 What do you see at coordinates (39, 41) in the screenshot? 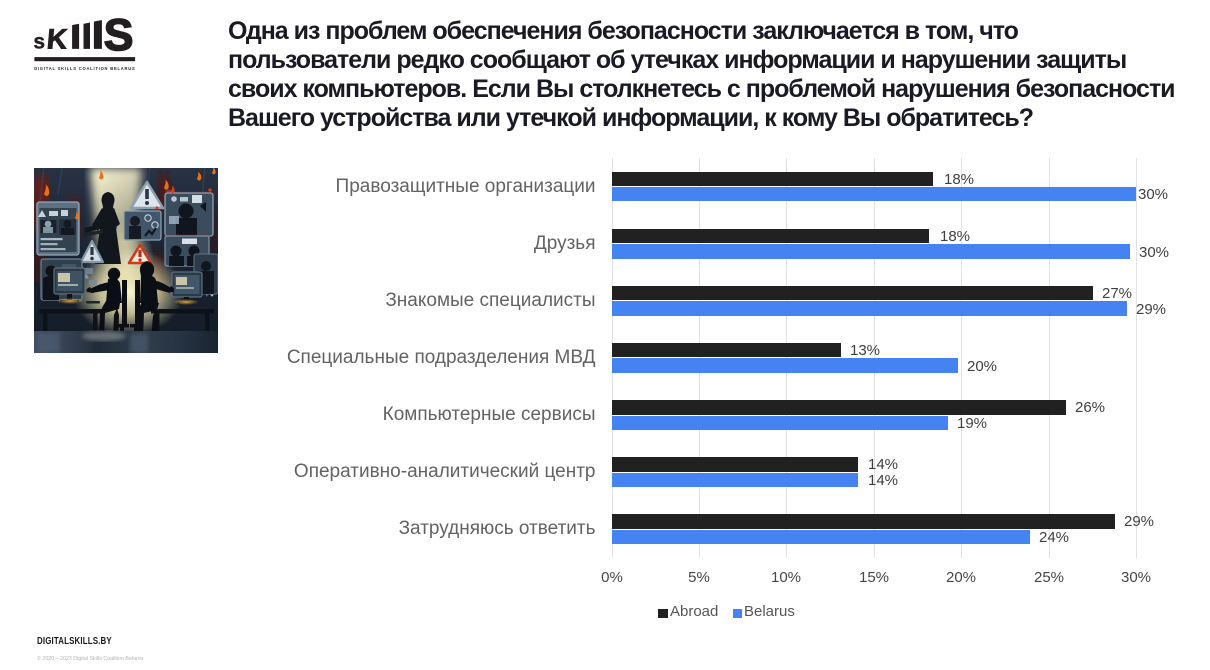
I see `svg-text: s` at bounding box center [39, 41].